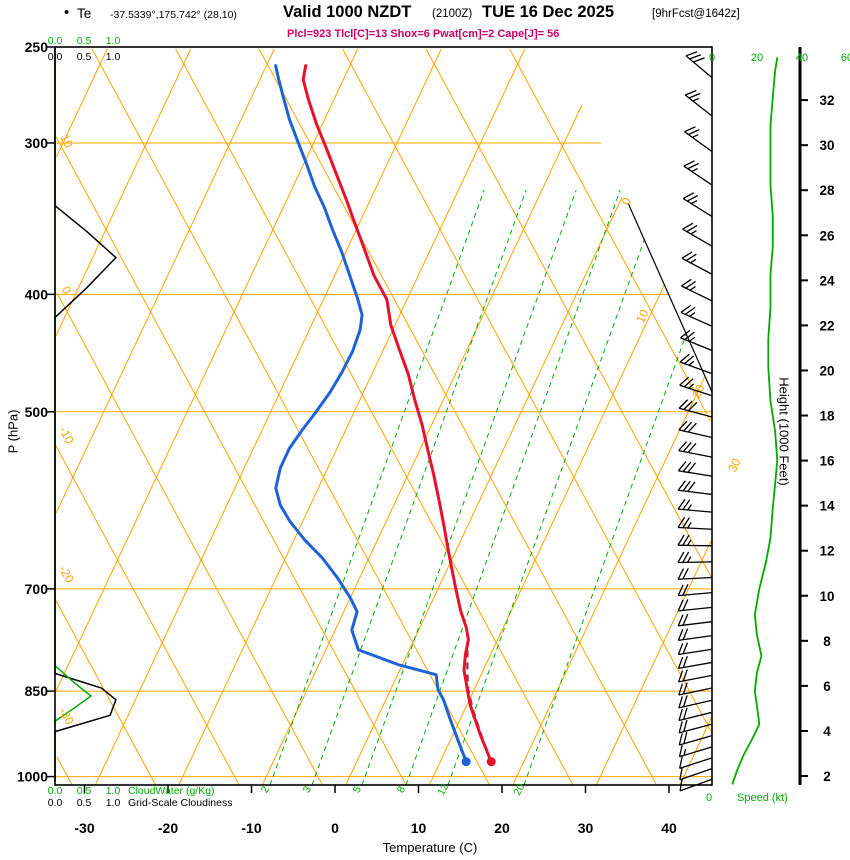  Describe the element at coordinates (84, 828) in the screenshot. I see `svg-text: -30` at that location.